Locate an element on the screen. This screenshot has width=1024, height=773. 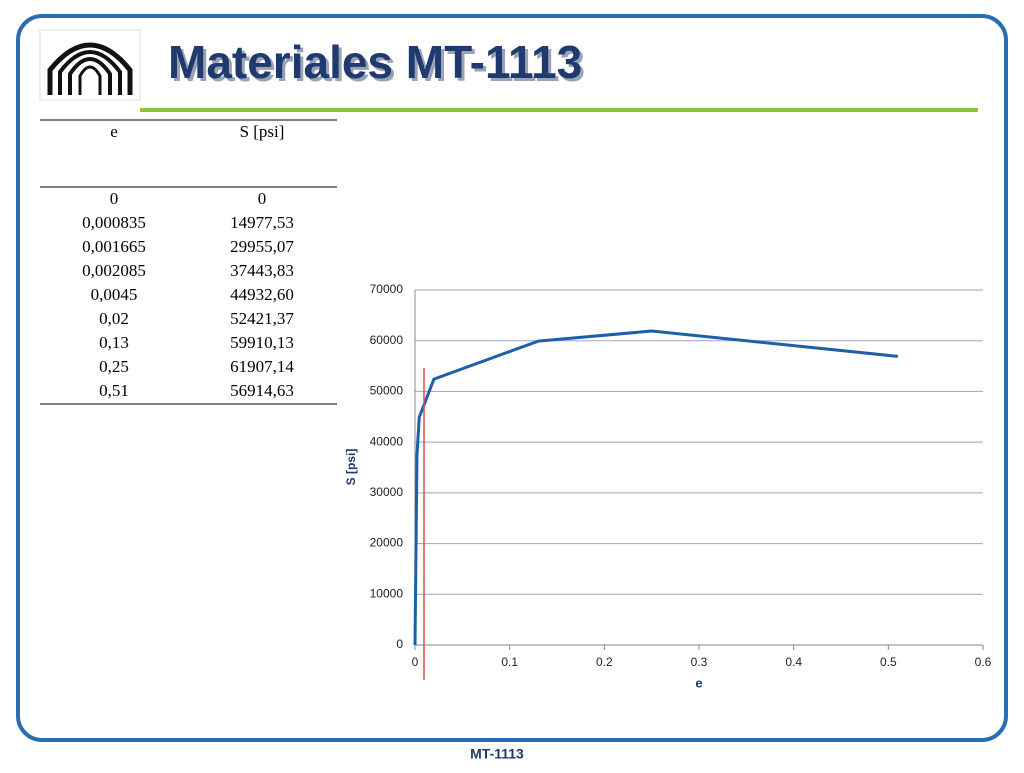
y-tick-label: 70000 is located at coordinates (387, 289).